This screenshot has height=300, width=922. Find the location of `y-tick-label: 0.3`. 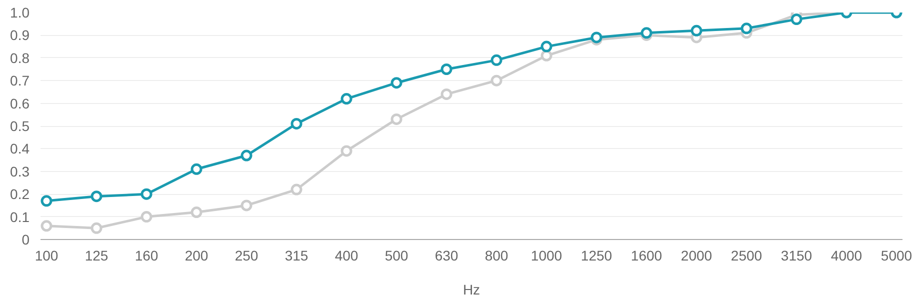

y-tick-label: 0.3 is located at coordinates (20, 171).